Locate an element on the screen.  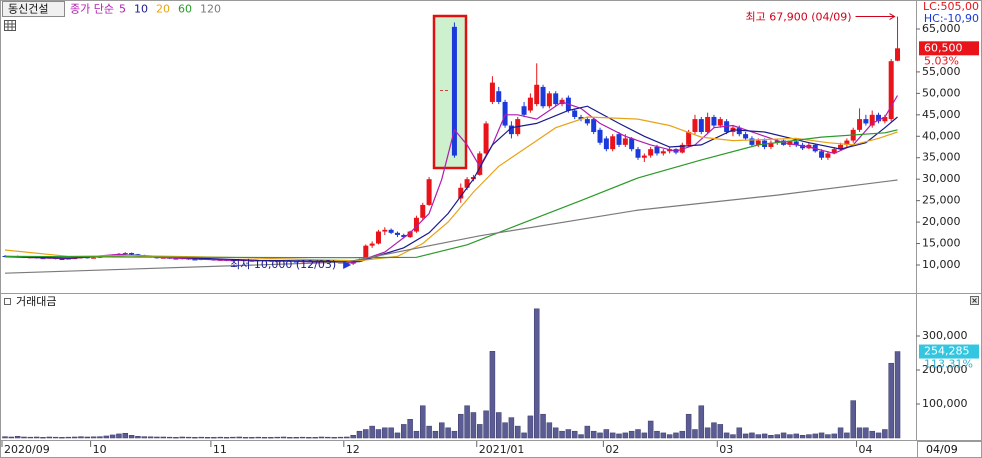
grid-icon is located at coordinates (10, 25).